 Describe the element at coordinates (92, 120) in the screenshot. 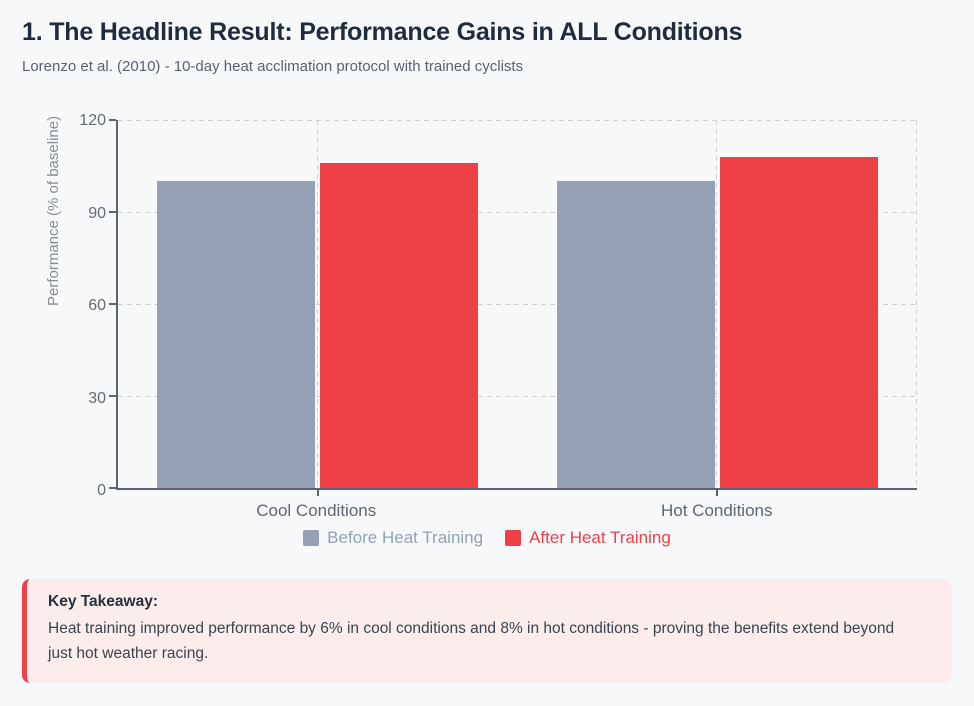

I see `y-tick-label: 120` at that location.